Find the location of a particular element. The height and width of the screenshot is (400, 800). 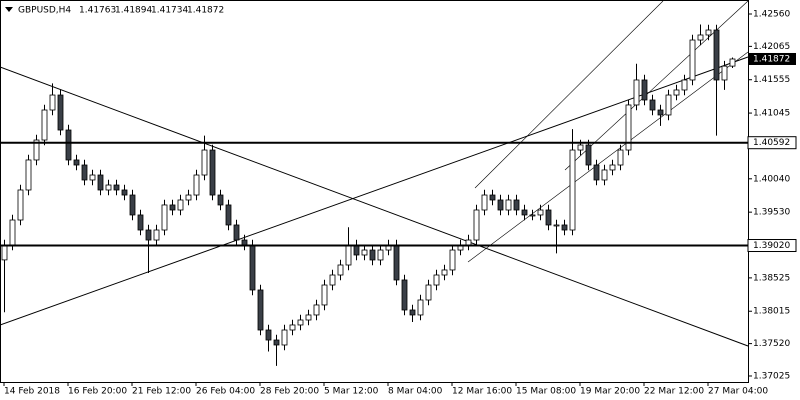

price-label: 1.41872 is located at coordinates (771, 59).